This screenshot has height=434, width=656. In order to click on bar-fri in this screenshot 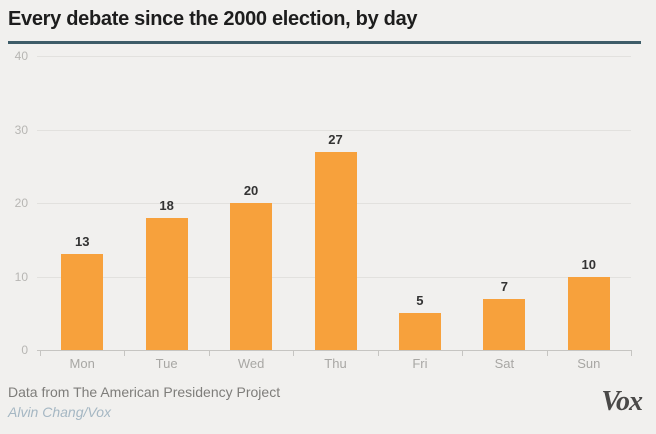, I will do `click(419, 331)`.